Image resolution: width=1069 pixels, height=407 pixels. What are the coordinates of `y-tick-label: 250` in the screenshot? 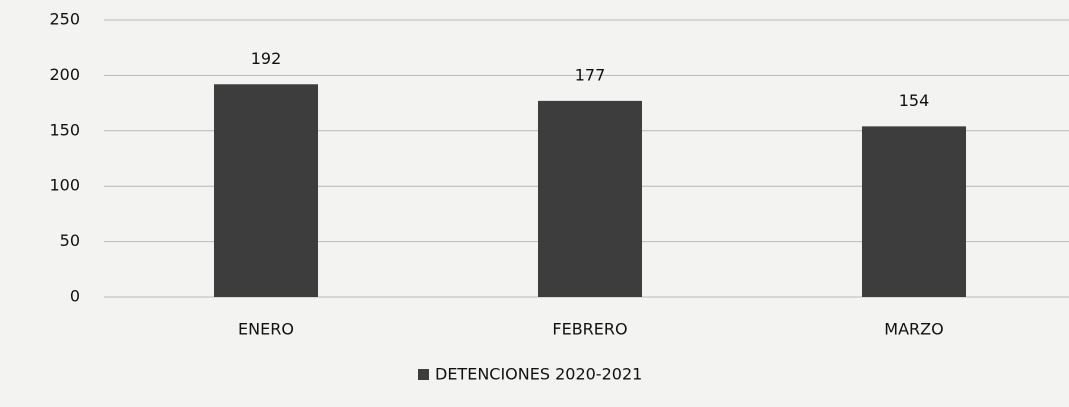 It's located at (64, 19).